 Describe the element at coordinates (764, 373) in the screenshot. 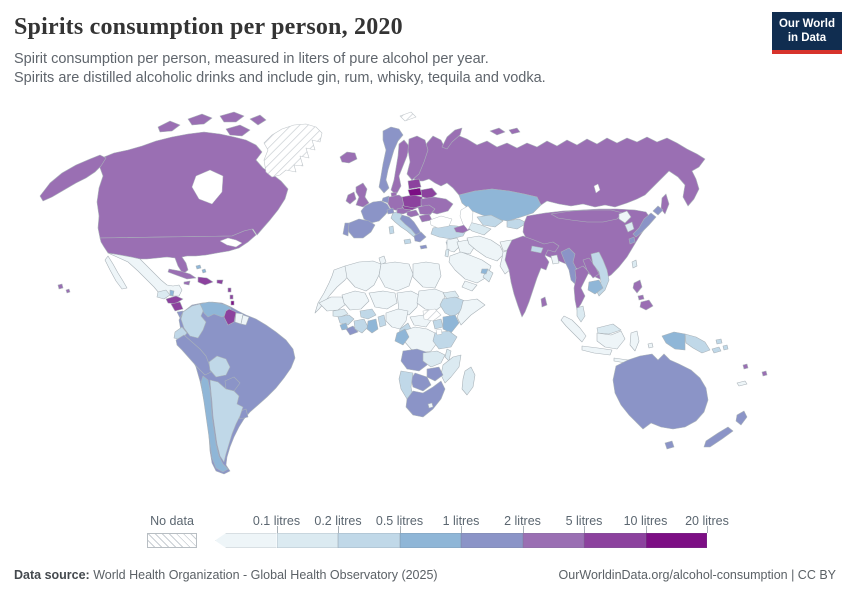

I see `country-fiji` at that location.